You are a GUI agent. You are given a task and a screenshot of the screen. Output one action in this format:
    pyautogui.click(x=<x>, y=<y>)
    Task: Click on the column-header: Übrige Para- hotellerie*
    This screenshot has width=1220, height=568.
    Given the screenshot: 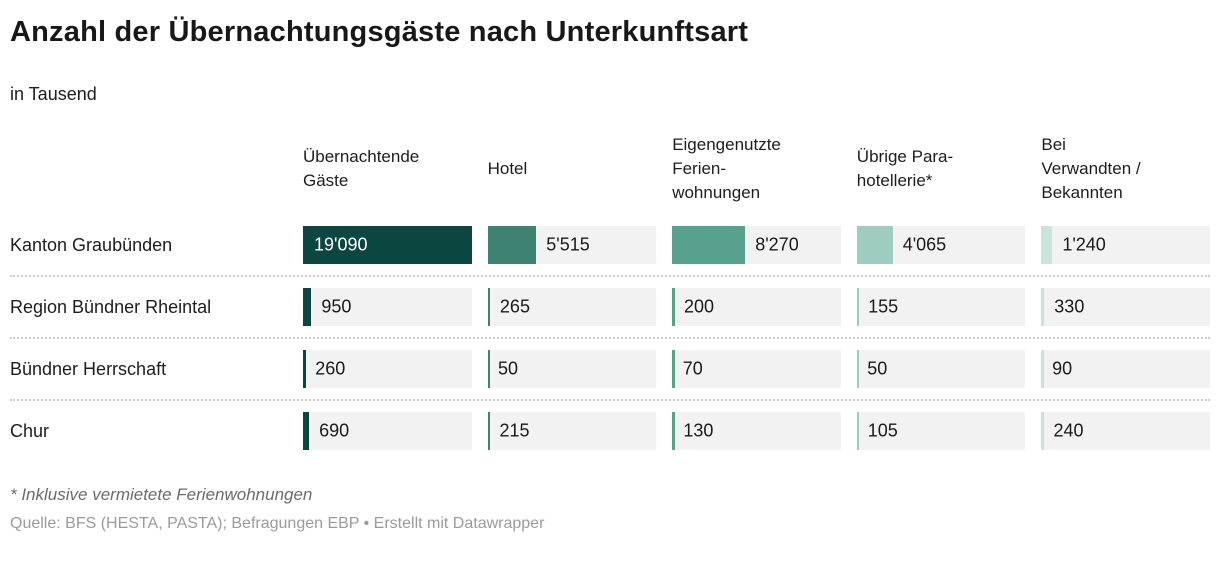 What is the action you would take?
    pyautogui.click(x=905, y=168)
    